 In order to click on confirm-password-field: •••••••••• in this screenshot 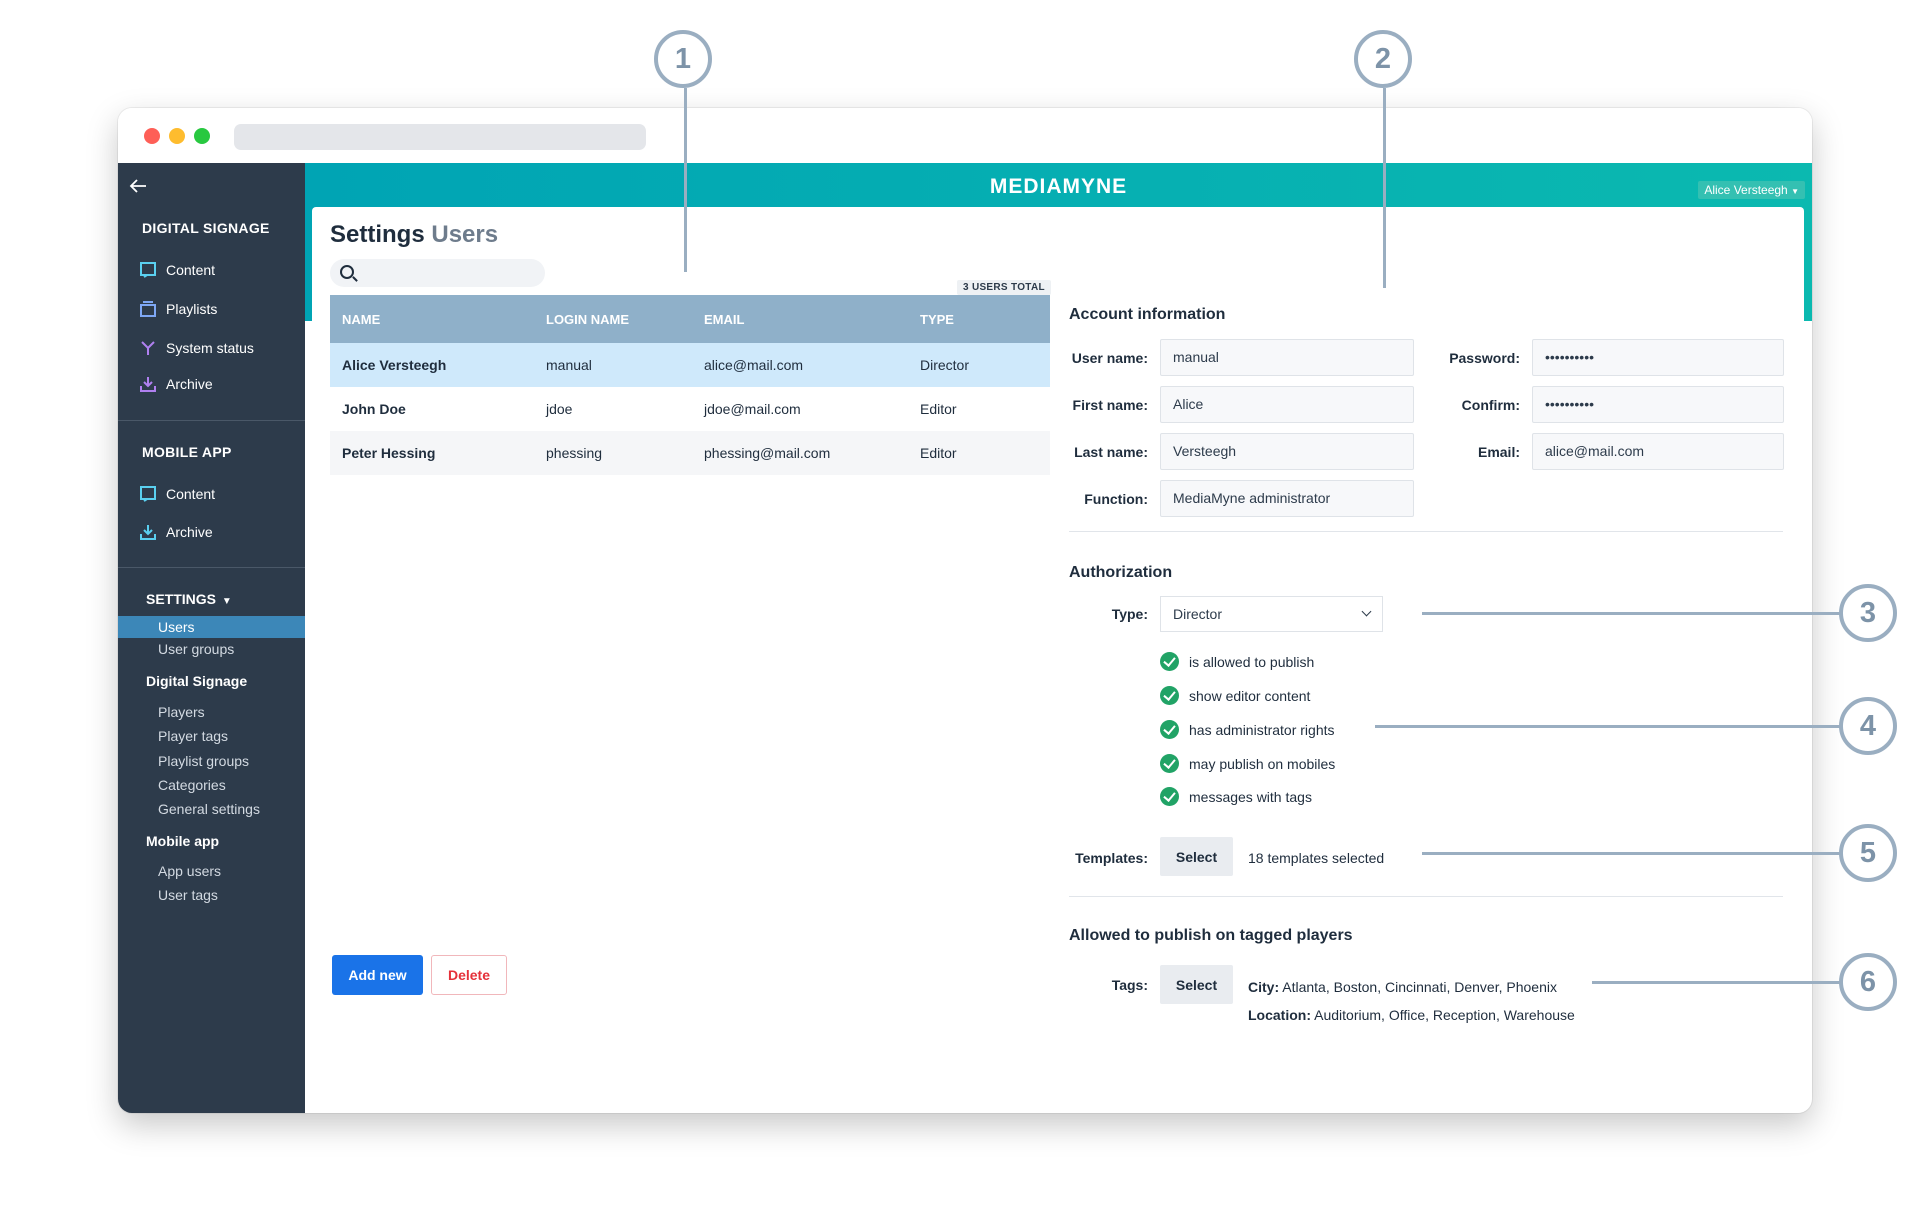, I will do `click(1658, 404)`.